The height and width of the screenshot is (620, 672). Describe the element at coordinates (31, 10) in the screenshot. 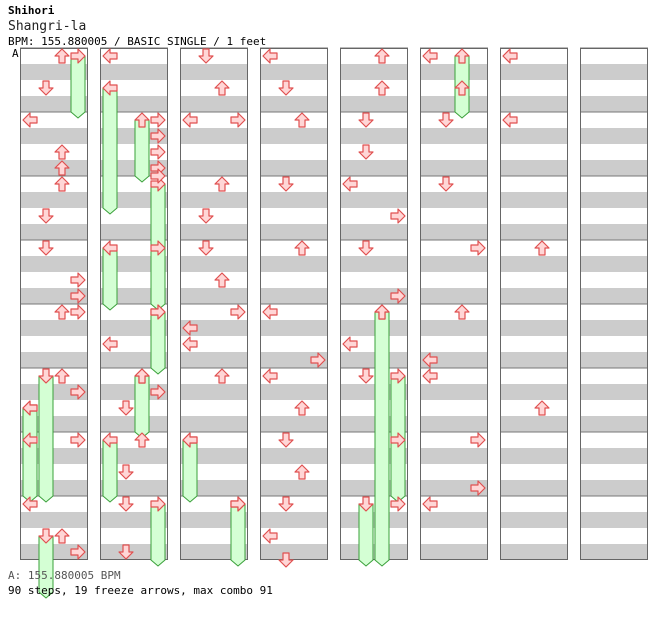

I see `artist-name: Shihori` at that location.